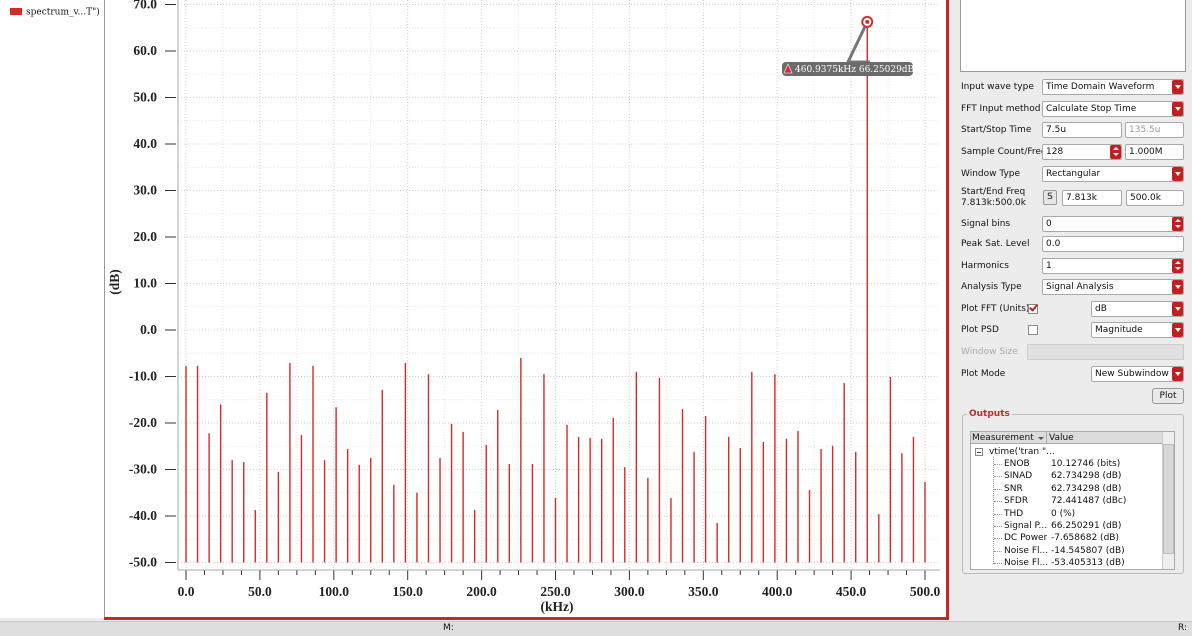 The height and width of the screenshot is (636, 1192). What do you see at coordinates (1137, 374) in the screenshot?
I see `dropdown: New Subwindow` at bounding box center [1137, 374].